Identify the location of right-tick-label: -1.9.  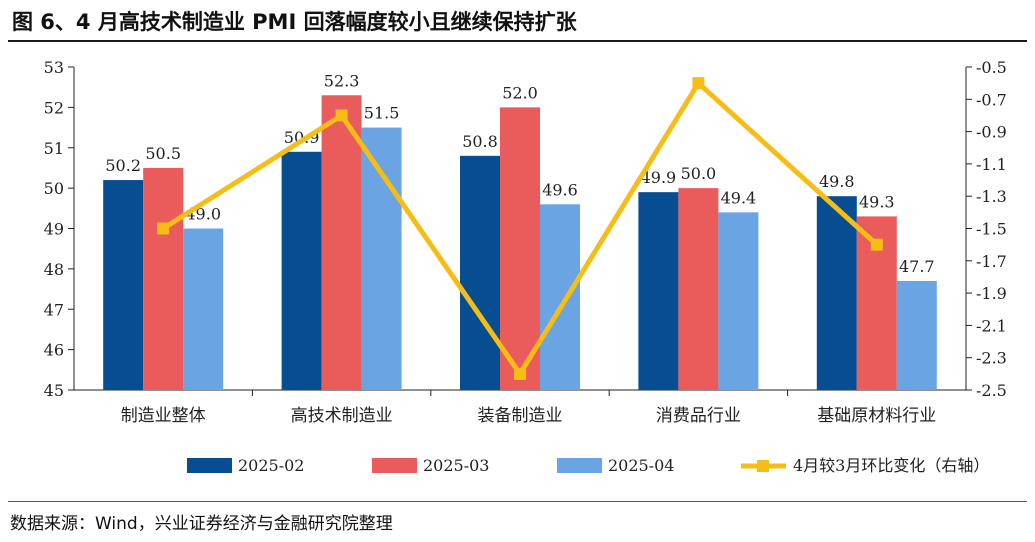
(991, 293).